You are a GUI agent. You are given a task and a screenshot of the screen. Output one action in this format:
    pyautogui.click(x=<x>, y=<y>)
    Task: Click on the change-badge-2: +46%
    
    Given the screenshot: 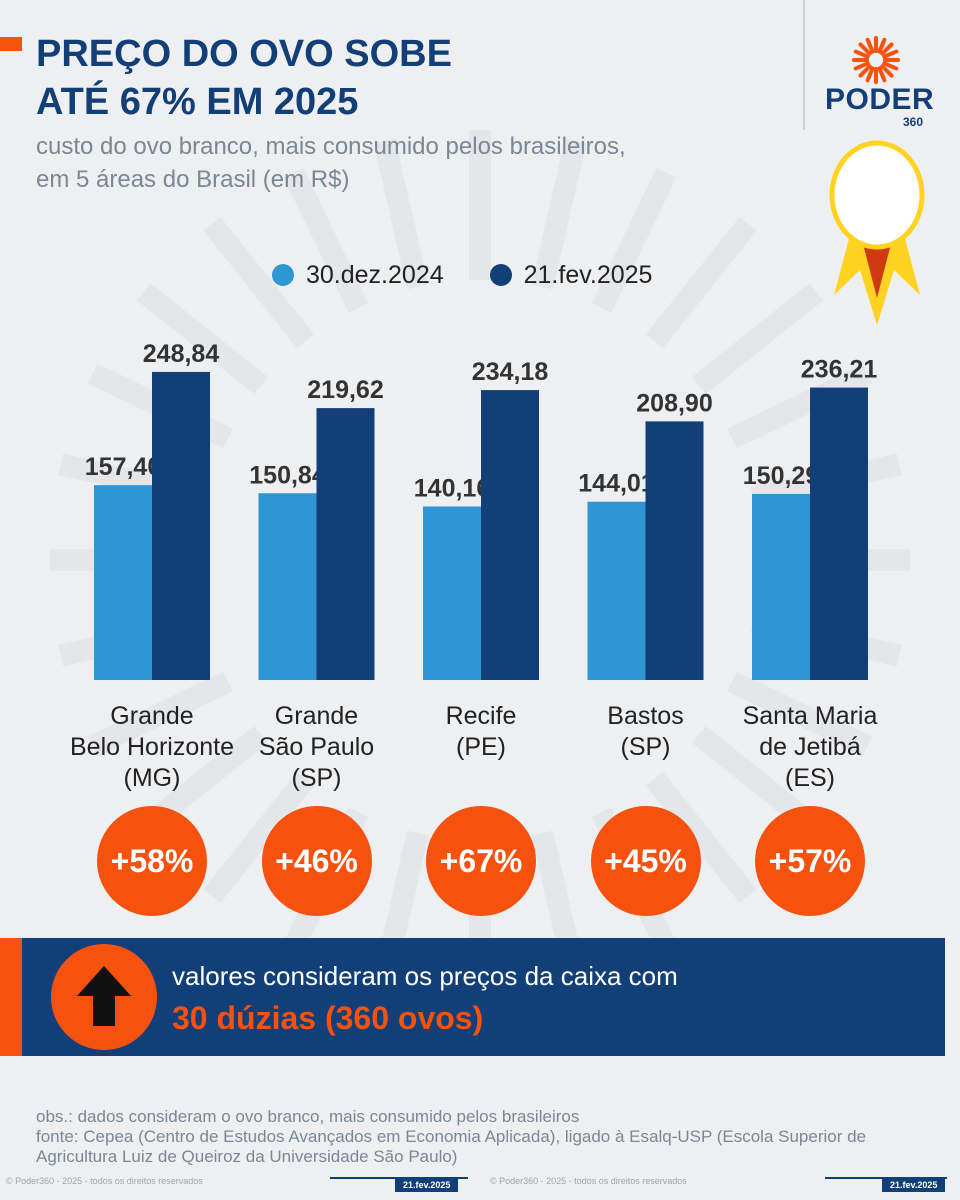 What is the action you would take?
    pyautogui.click(x=316, y=861)
    